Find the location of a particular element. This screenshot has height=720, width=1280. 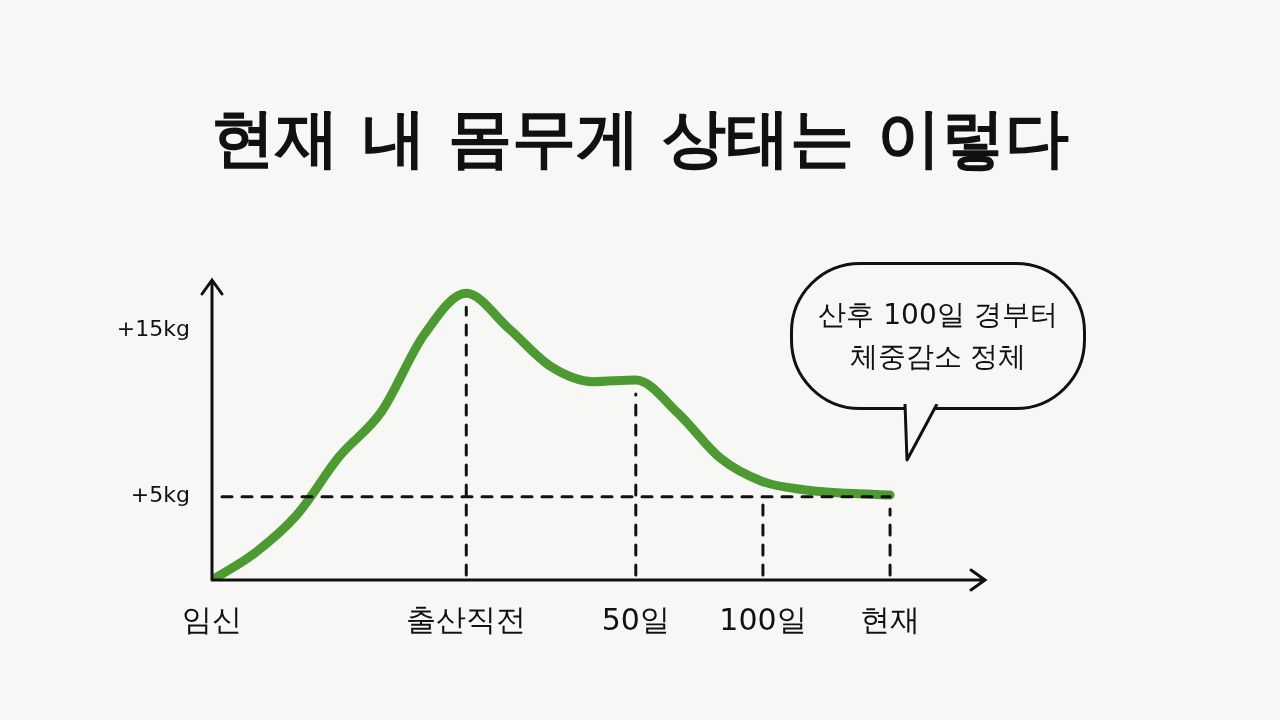

x-tick-label: 임신 is located at coordinates (212, 619).